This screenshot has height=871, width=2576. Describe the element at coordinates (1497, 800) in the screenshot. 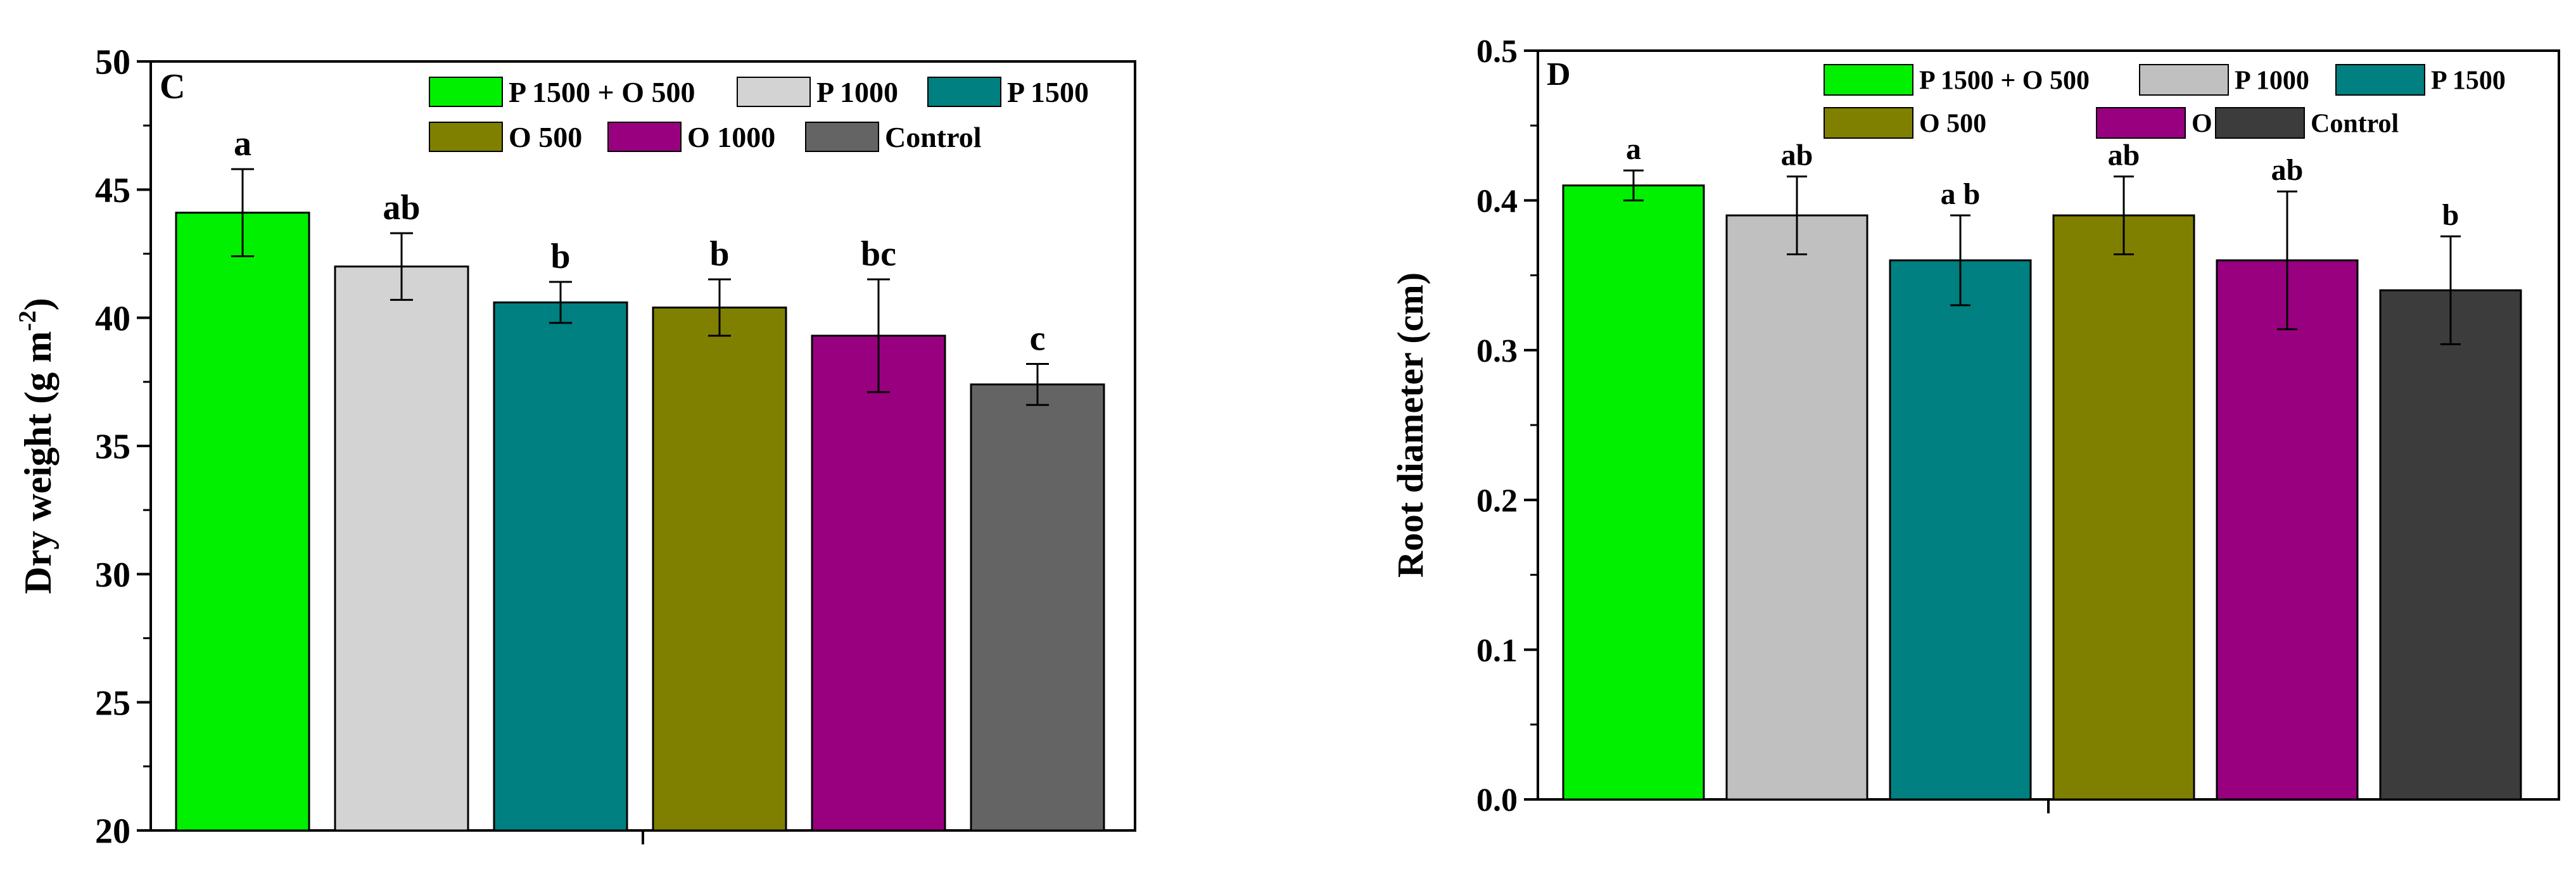

I see `y-tick-label: 0.0` at that location.